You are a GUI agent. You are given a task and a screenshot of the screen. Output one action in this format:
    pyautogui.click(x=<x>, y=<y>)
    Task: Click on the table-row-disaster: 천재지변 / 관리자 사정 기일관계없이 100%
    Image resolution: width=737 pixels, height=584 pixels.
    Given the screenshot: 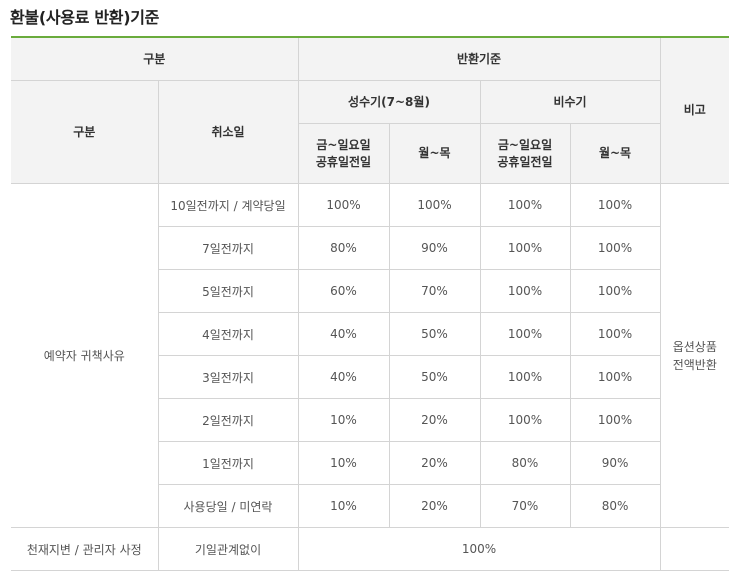 What is the action you would take?
    pyautogui.click(x=370, y=549)
    